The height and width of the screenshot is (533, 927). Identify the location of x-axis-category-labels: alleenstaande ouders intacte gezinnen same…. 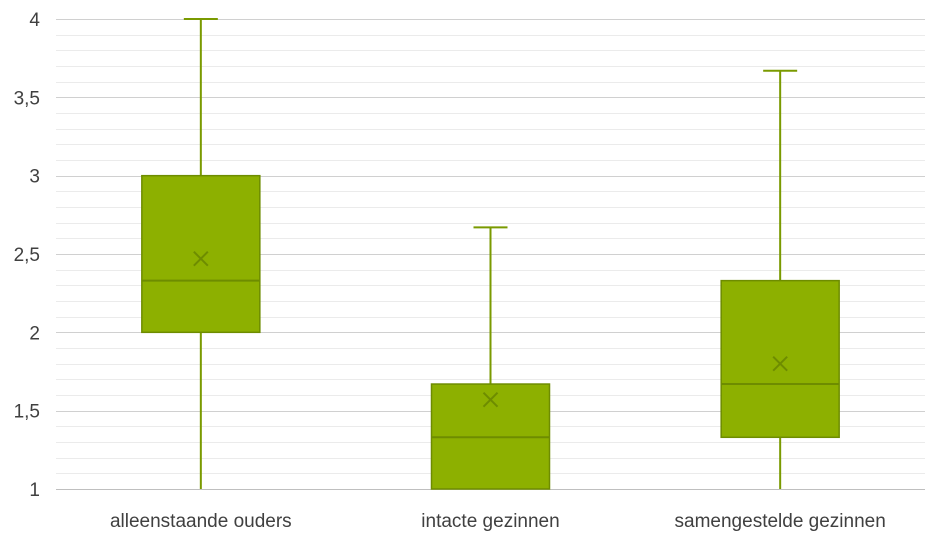
(498, 521).